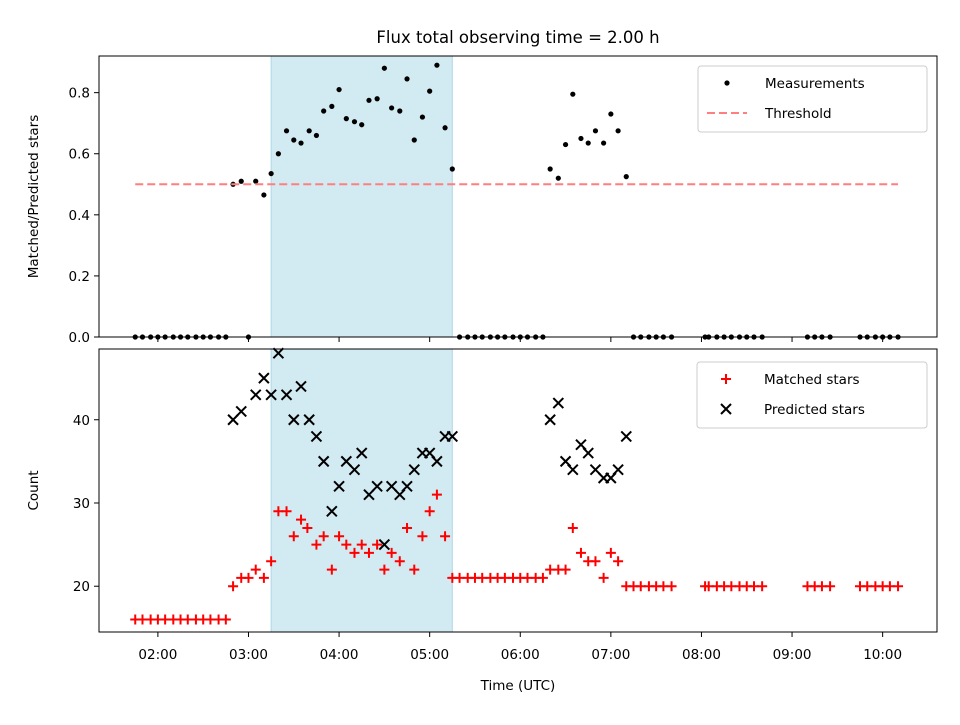 The height and width of the screenshot is (725, 960). What do you see at coordinates (81, 504) in the screenshot?
I see `y-tick-label: 30` at bounding box center [81, 504].